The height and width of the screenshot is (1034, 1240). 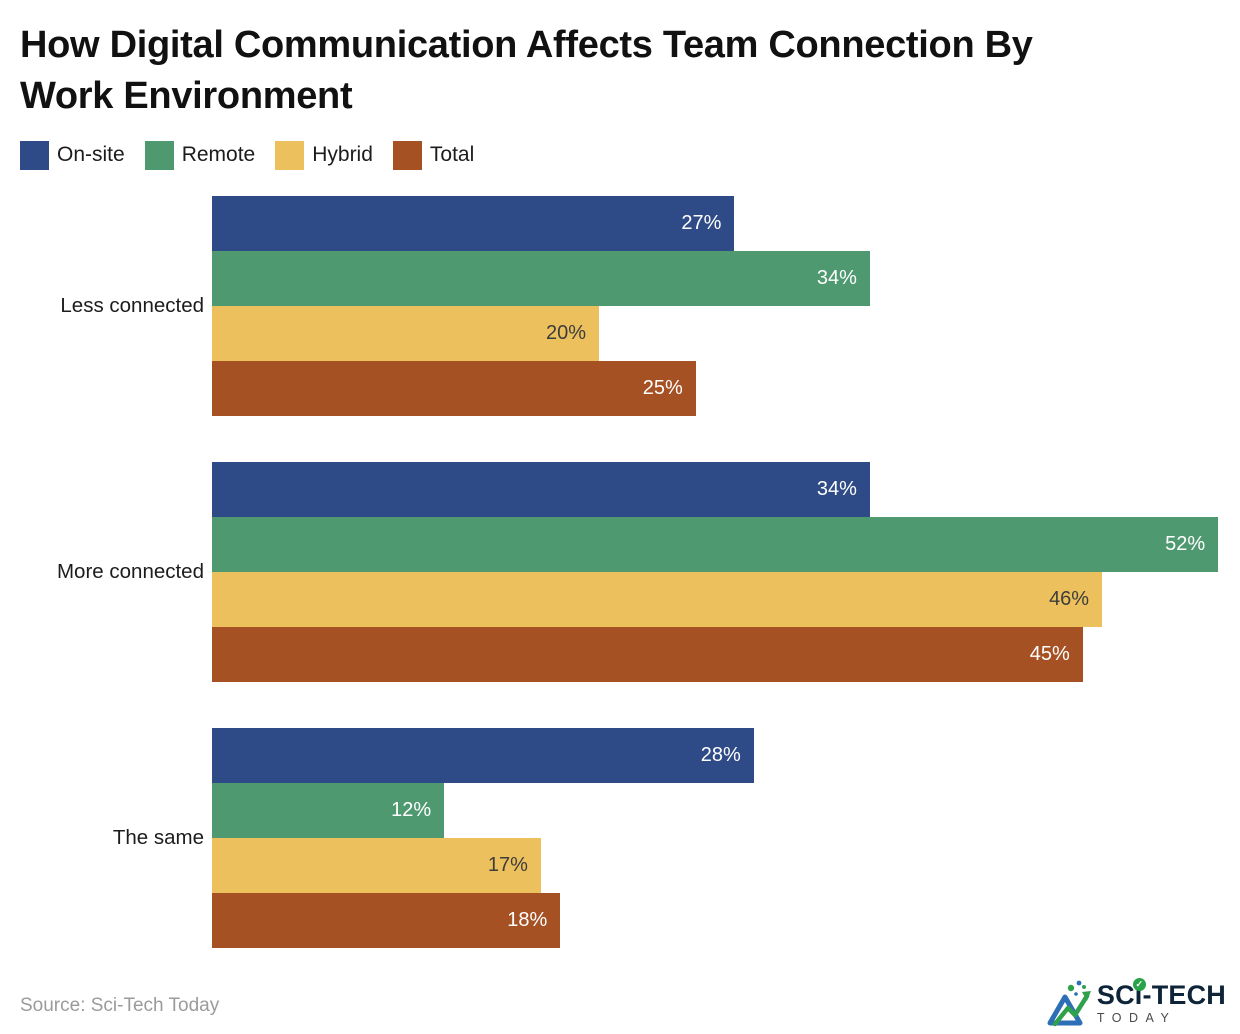 What do you see at coordinates (454, 388) in the screenshot?
I see `bar: 25%` at bounding box center [454, 388].